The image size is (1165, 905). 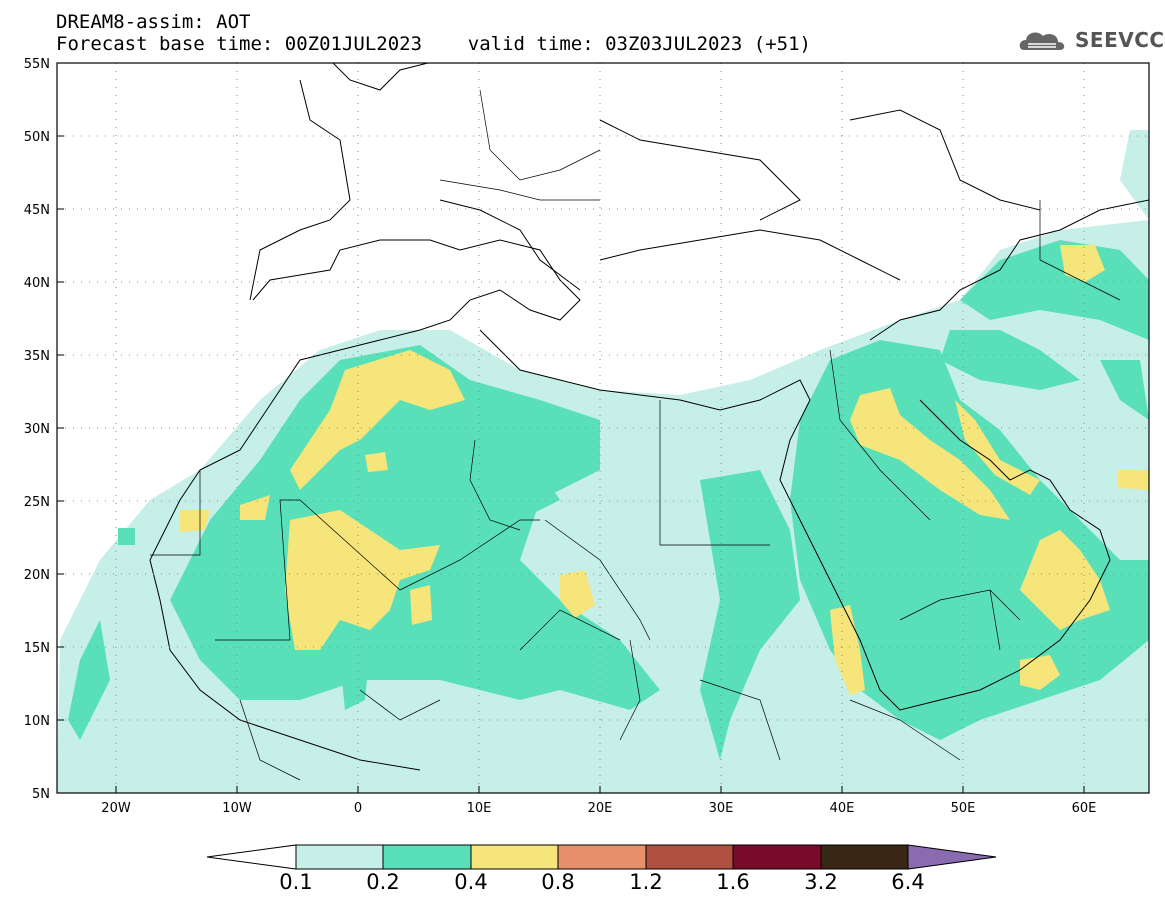 I want to click on cloud-logo-icon, so click(x=1042, y=41).